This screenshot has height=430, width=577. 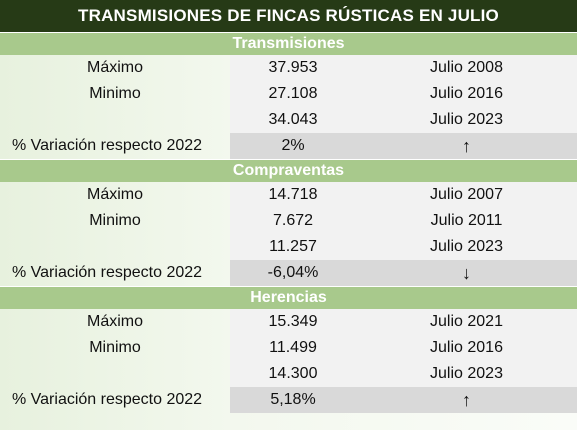 What do you see at coordinates (466, 195) in the screenshot?
I see `row-period: Julio 2007` at bounding box center [466, 195].